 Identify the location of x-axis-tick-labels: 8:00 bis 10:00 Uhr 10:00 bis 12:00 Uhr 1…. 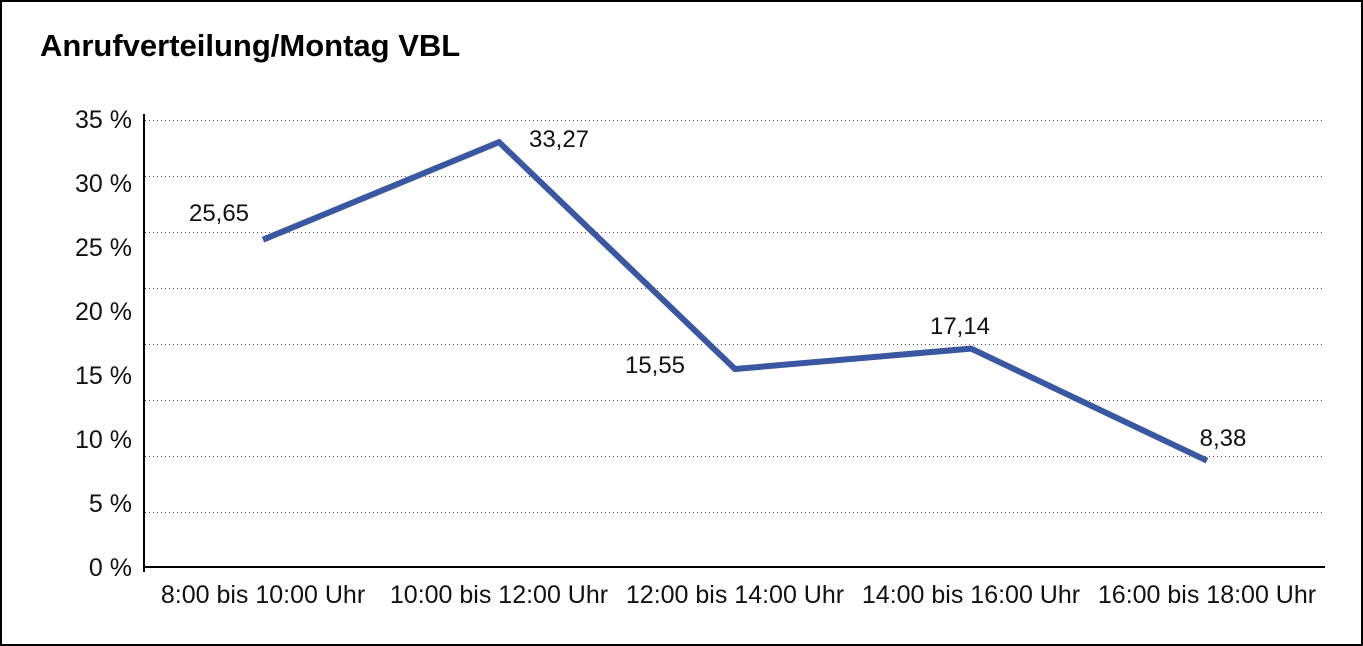
(735, 595).